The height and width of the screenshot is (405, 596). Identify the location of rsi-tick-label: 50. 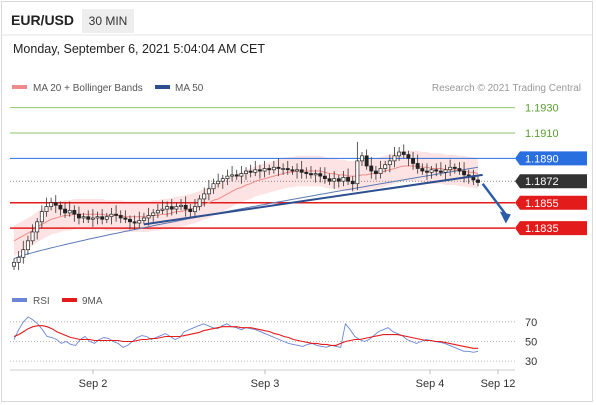
(531, 342).